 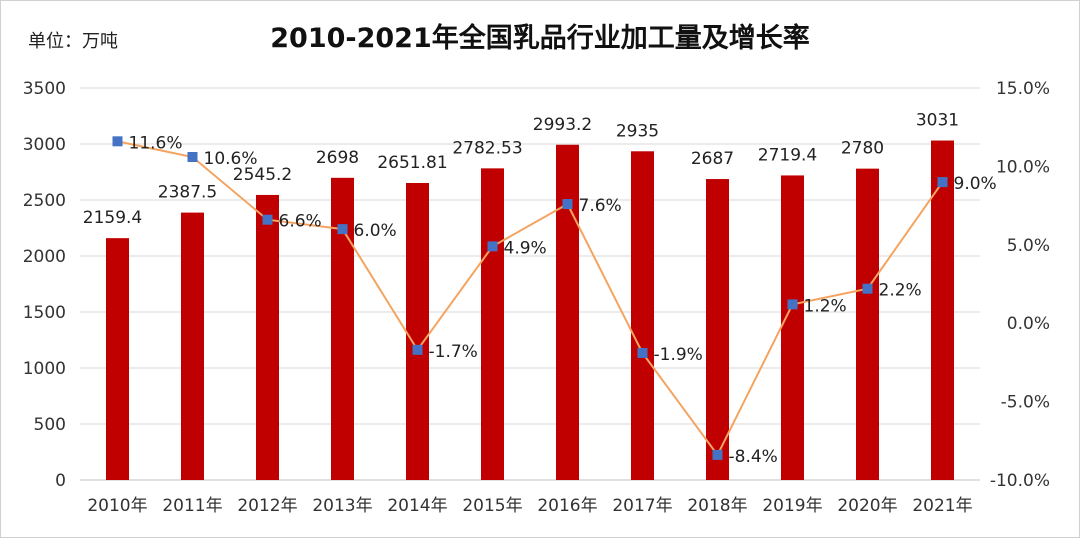 I want to click on growth-value-label: -1.7%, so click(x=453, y=352).